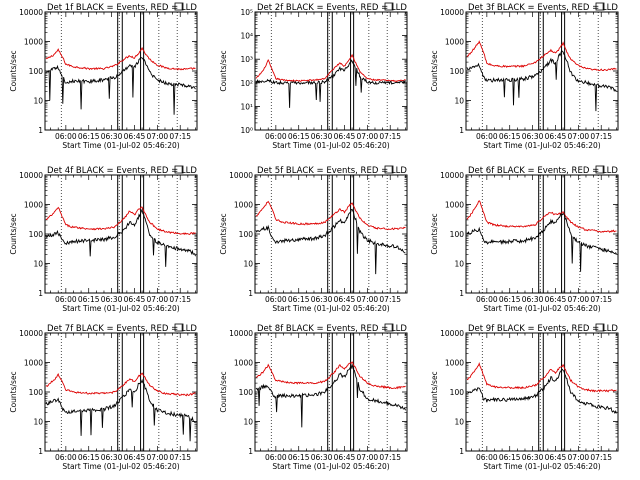  What do you see at coordinates (543, 329) in the screenshot?
I see `chart-title: Det 9f BLACK = Events, RED = LLD` at bounding box center [543, 329].